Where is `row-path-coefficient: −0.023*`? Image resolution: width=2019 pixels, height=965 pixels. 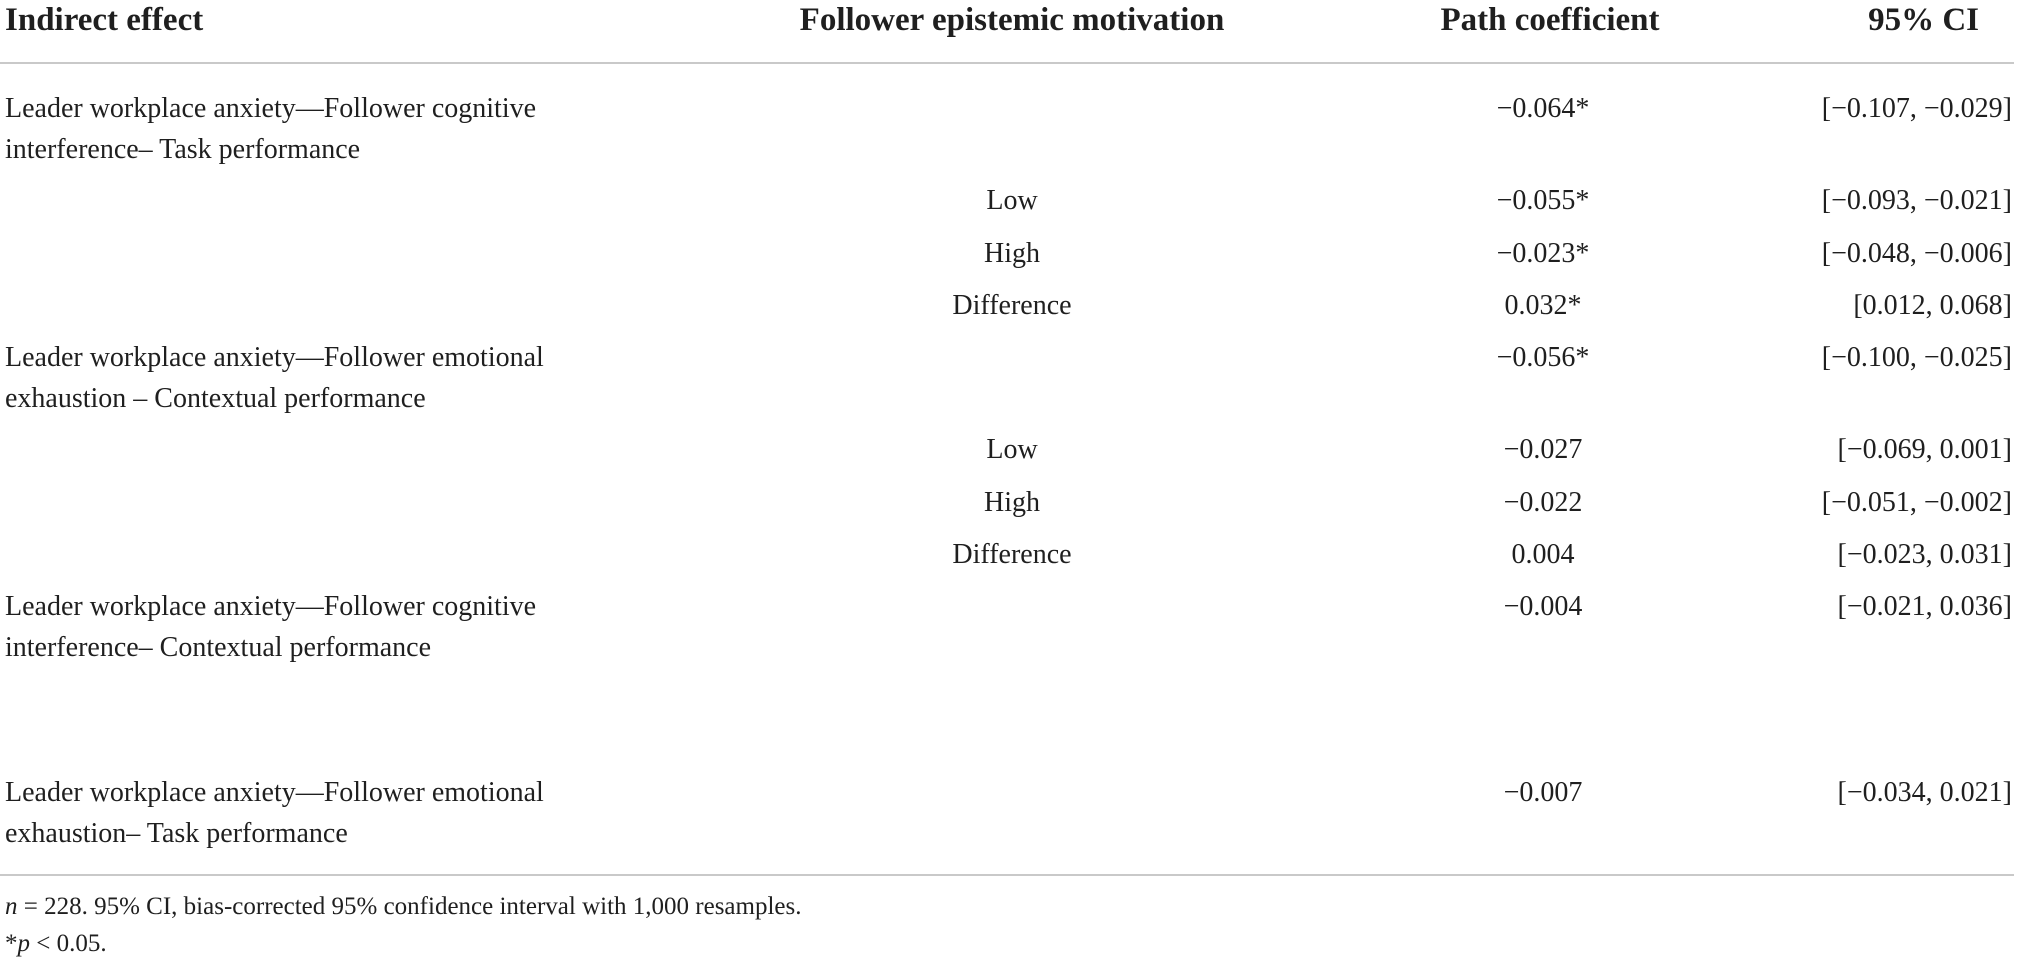 row-path-coefficient: −0.023* is located at coordinates (1543, 253).